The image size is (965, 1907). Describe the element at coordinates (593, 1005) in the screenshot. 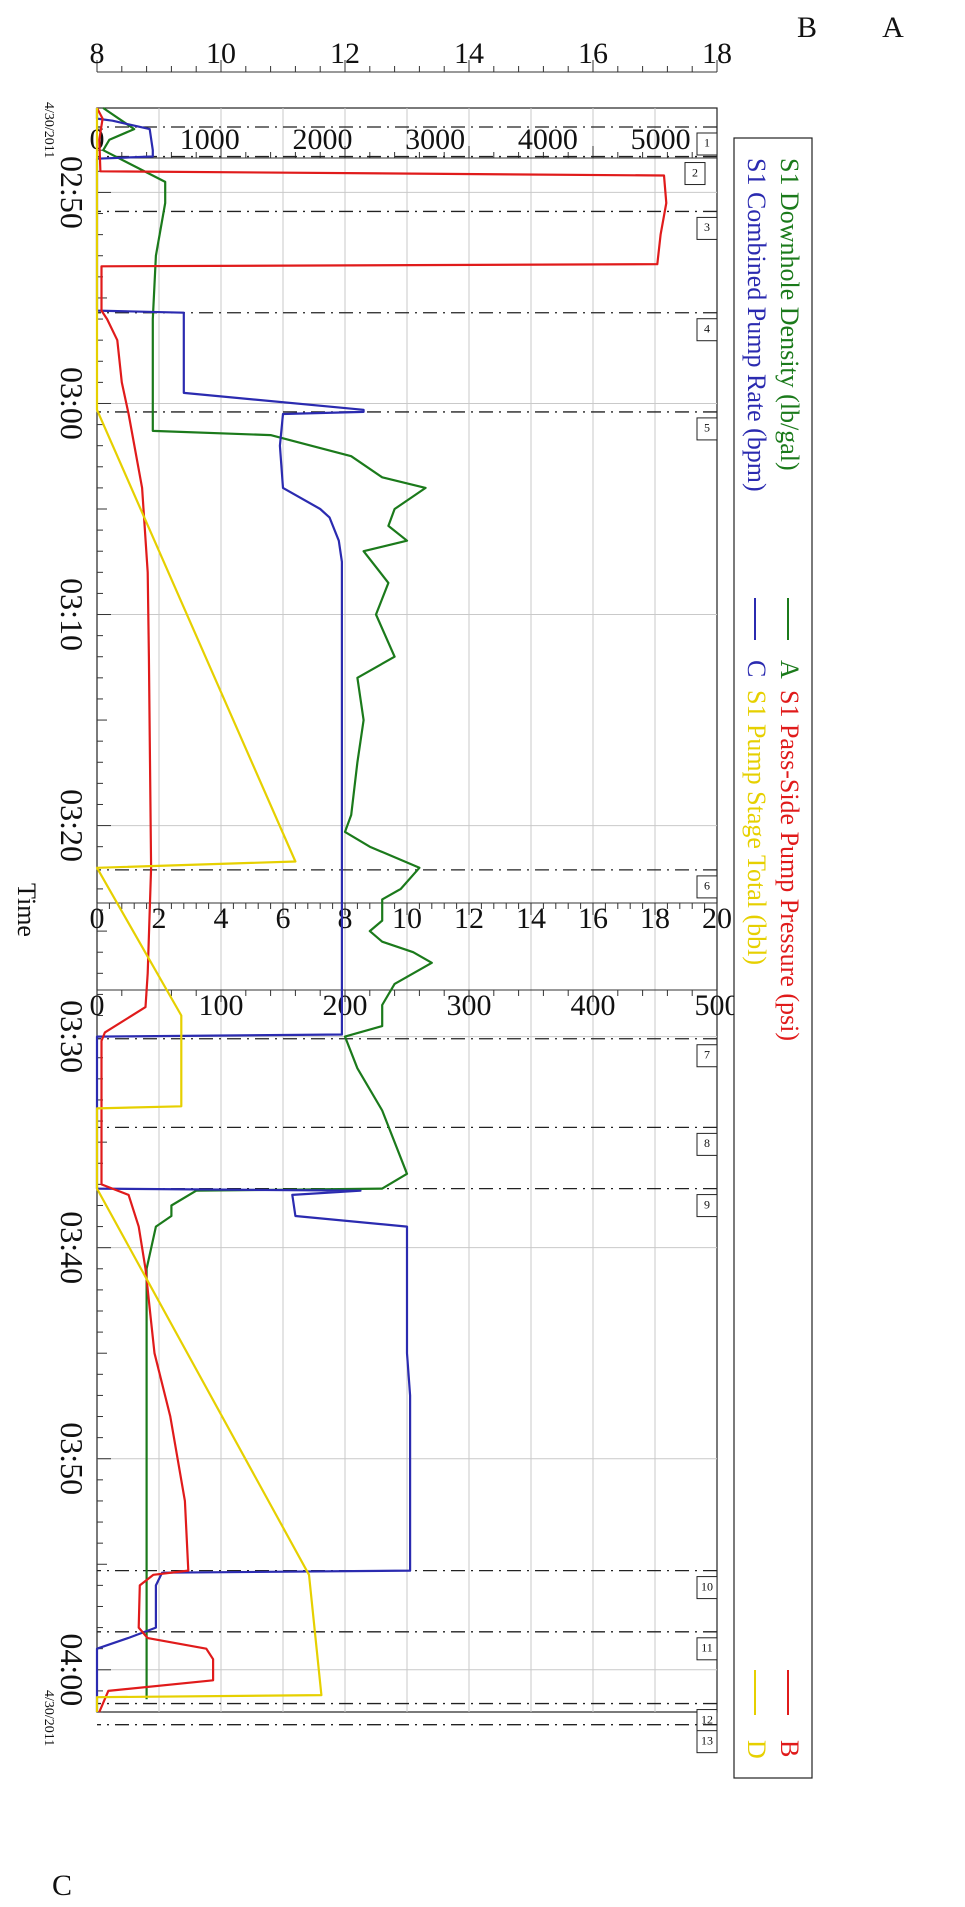

I see `axis-tick-label: 400` at that location.